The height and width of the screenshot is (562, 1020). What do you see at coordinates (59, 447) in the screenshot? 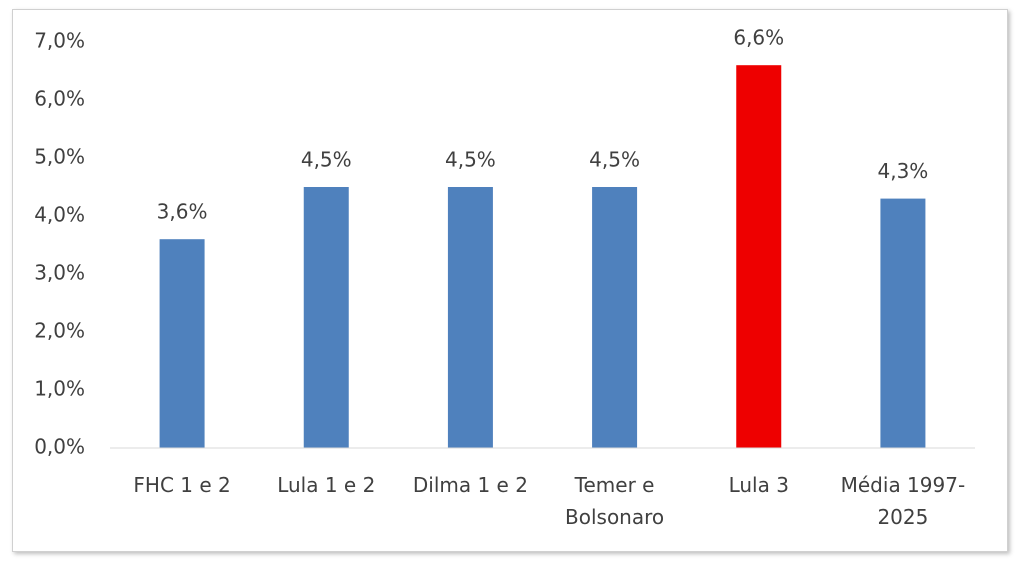
I see `y-tick-label: 0,0%` at bounding box center [59, 447].